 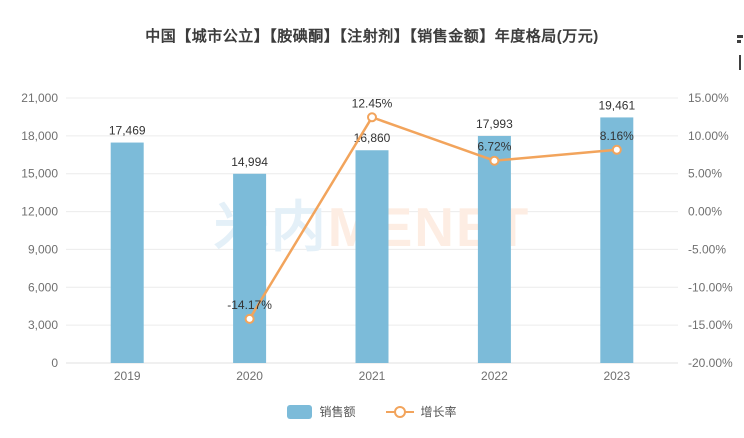 What do you see at coordinates (705, 212) in the screenshot?
I see `right-axis-tick: 0.00%` at bounding box center [705, 212].